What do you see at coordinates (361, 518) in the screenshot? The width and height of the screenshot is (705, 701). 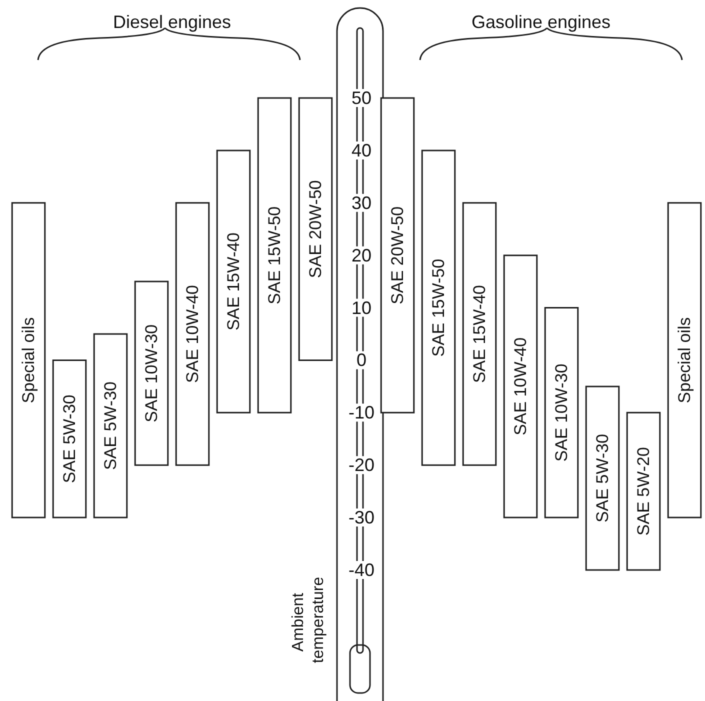 I see `y-tick-label: -30` at bounding box center [361, 518].